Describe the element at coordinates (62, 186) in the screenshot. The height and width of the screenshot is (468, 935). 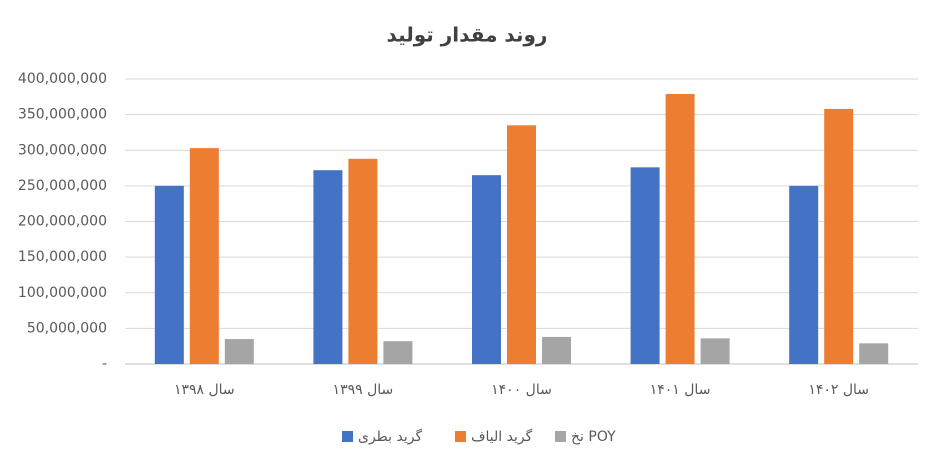
I see `y-tick-label: 250,000,000` at that location.